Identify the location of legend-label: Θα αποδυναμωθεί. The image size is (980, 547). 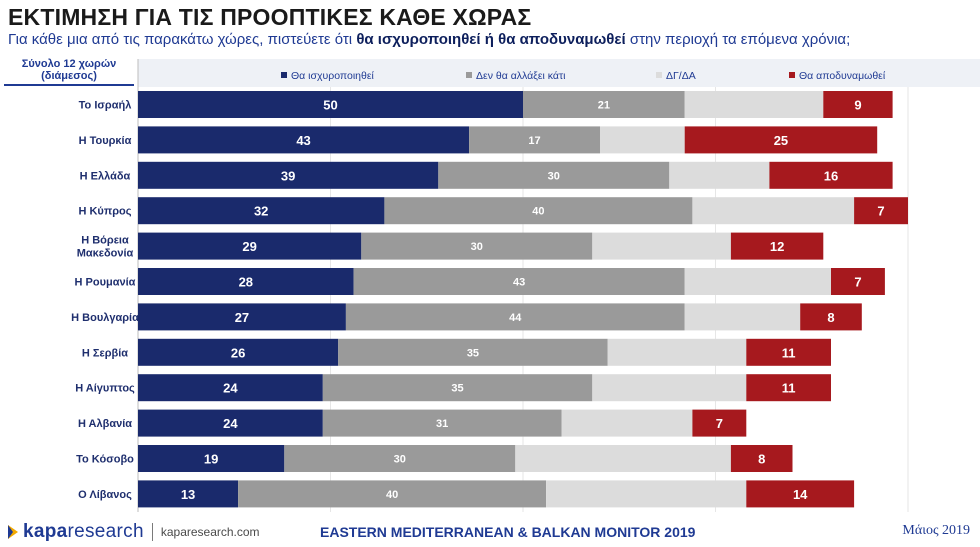
(842, 76).